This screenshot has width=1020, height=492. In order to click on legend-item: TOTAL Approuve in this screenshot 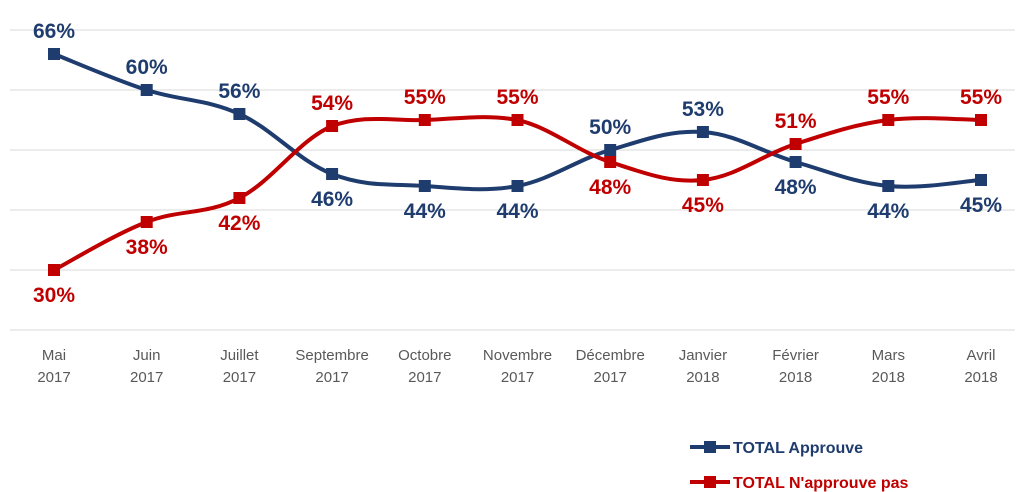, I will do `click(776, 448)`.